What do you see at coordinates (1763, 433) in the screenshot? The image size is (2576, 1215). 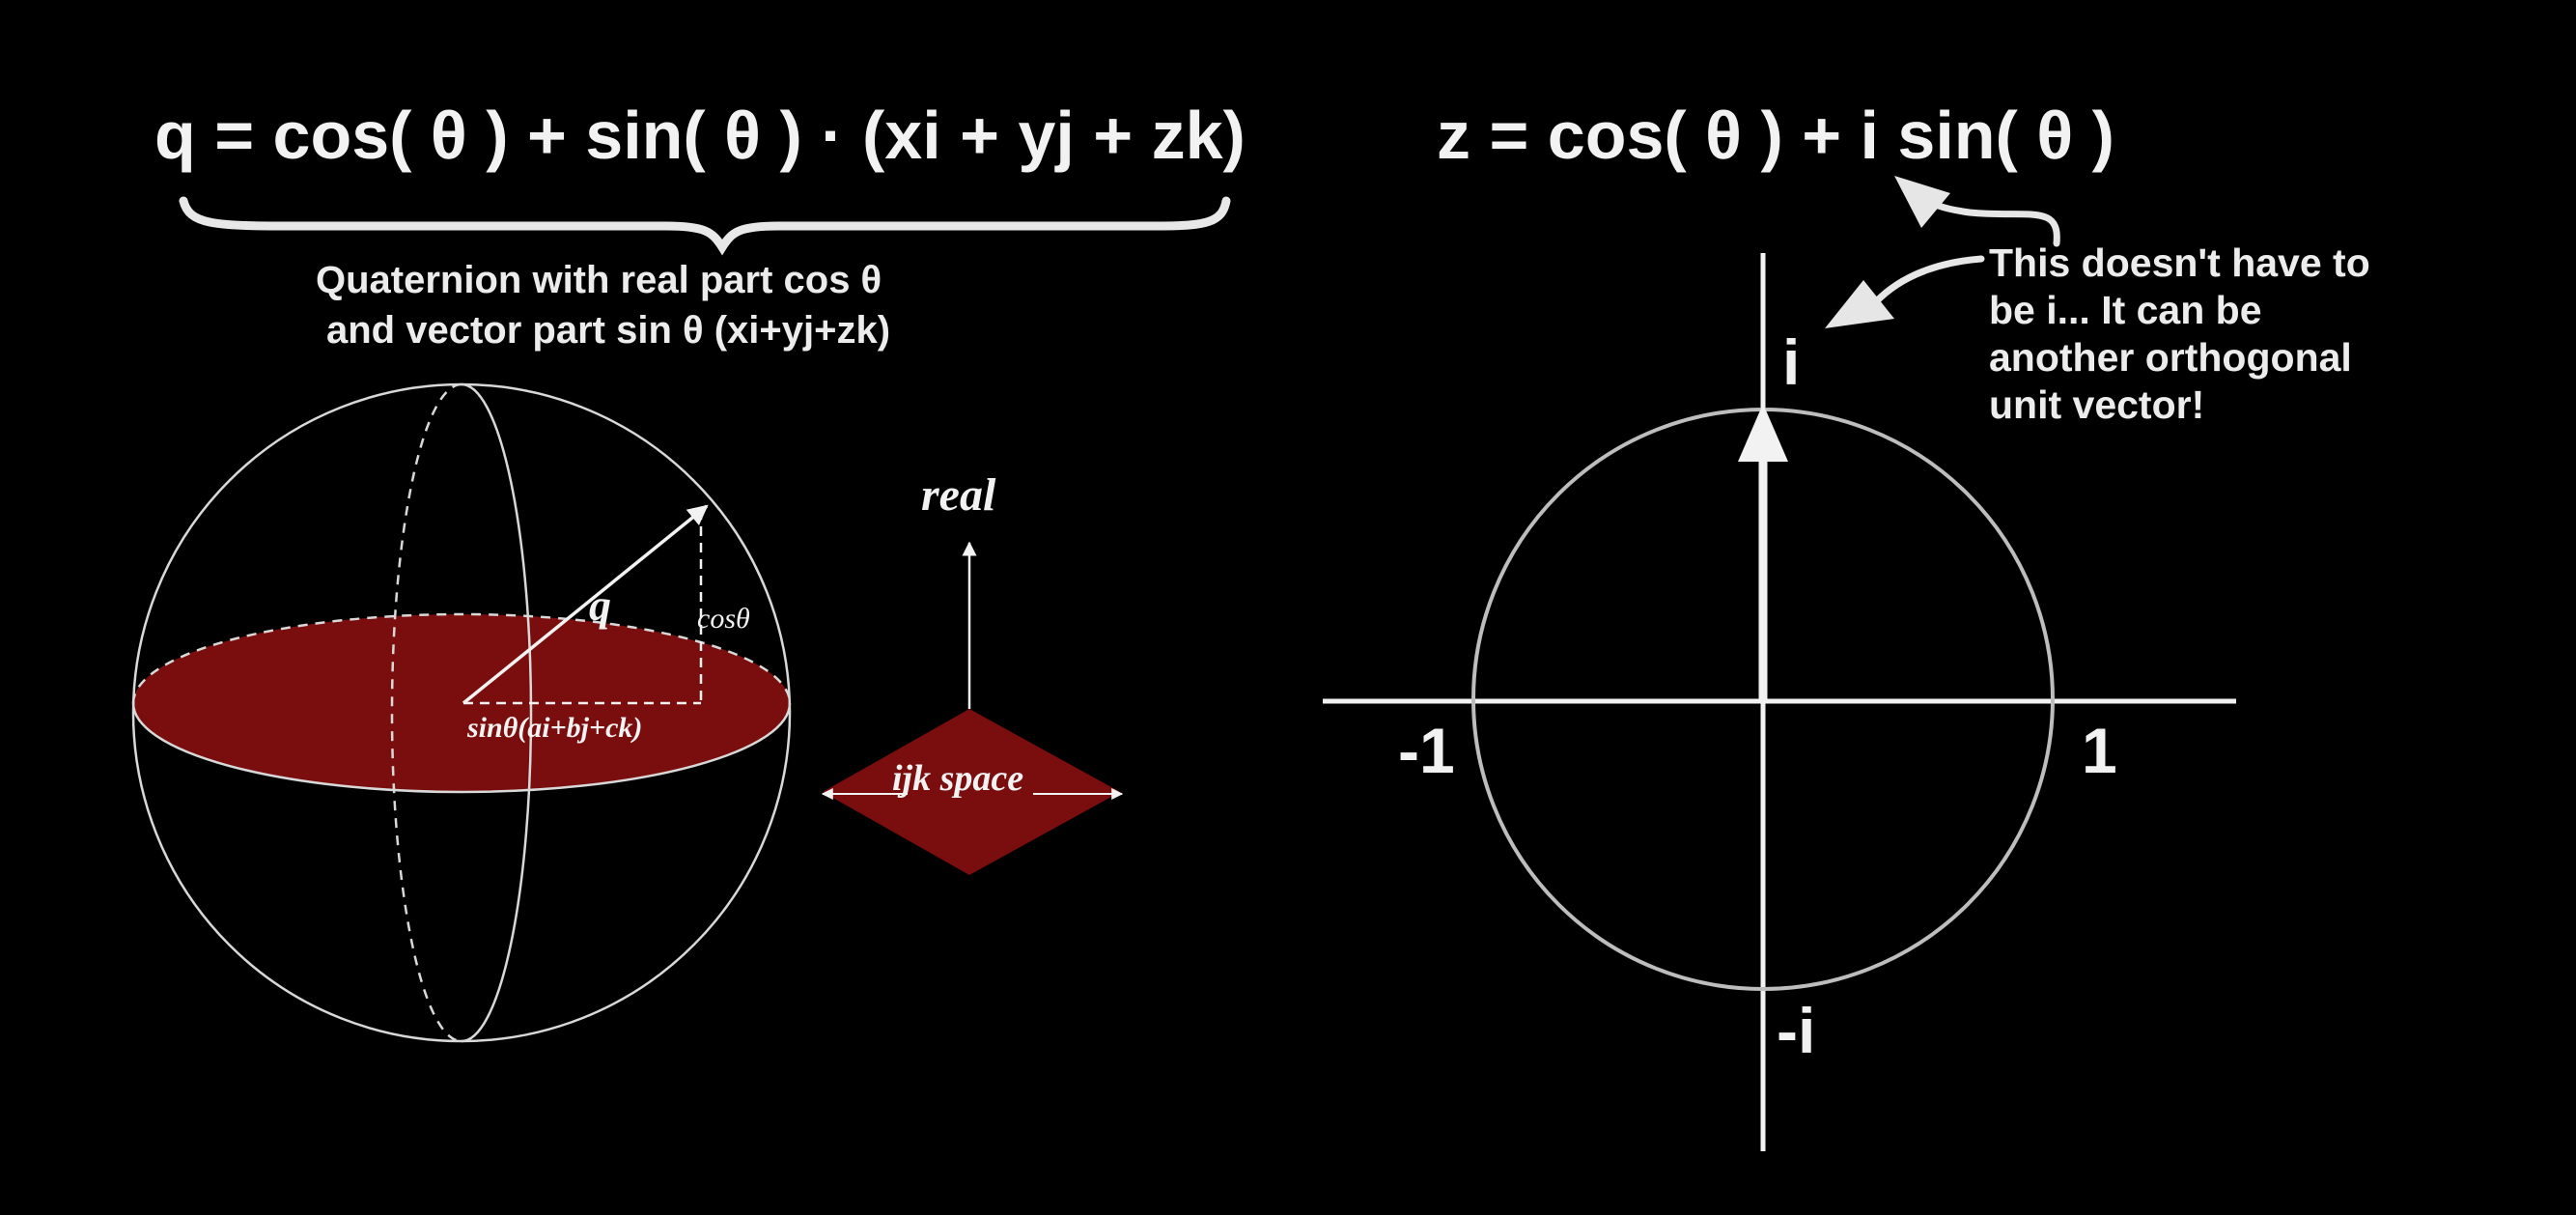 I see `i-arrowhead` at bounding box center [1763, 433].